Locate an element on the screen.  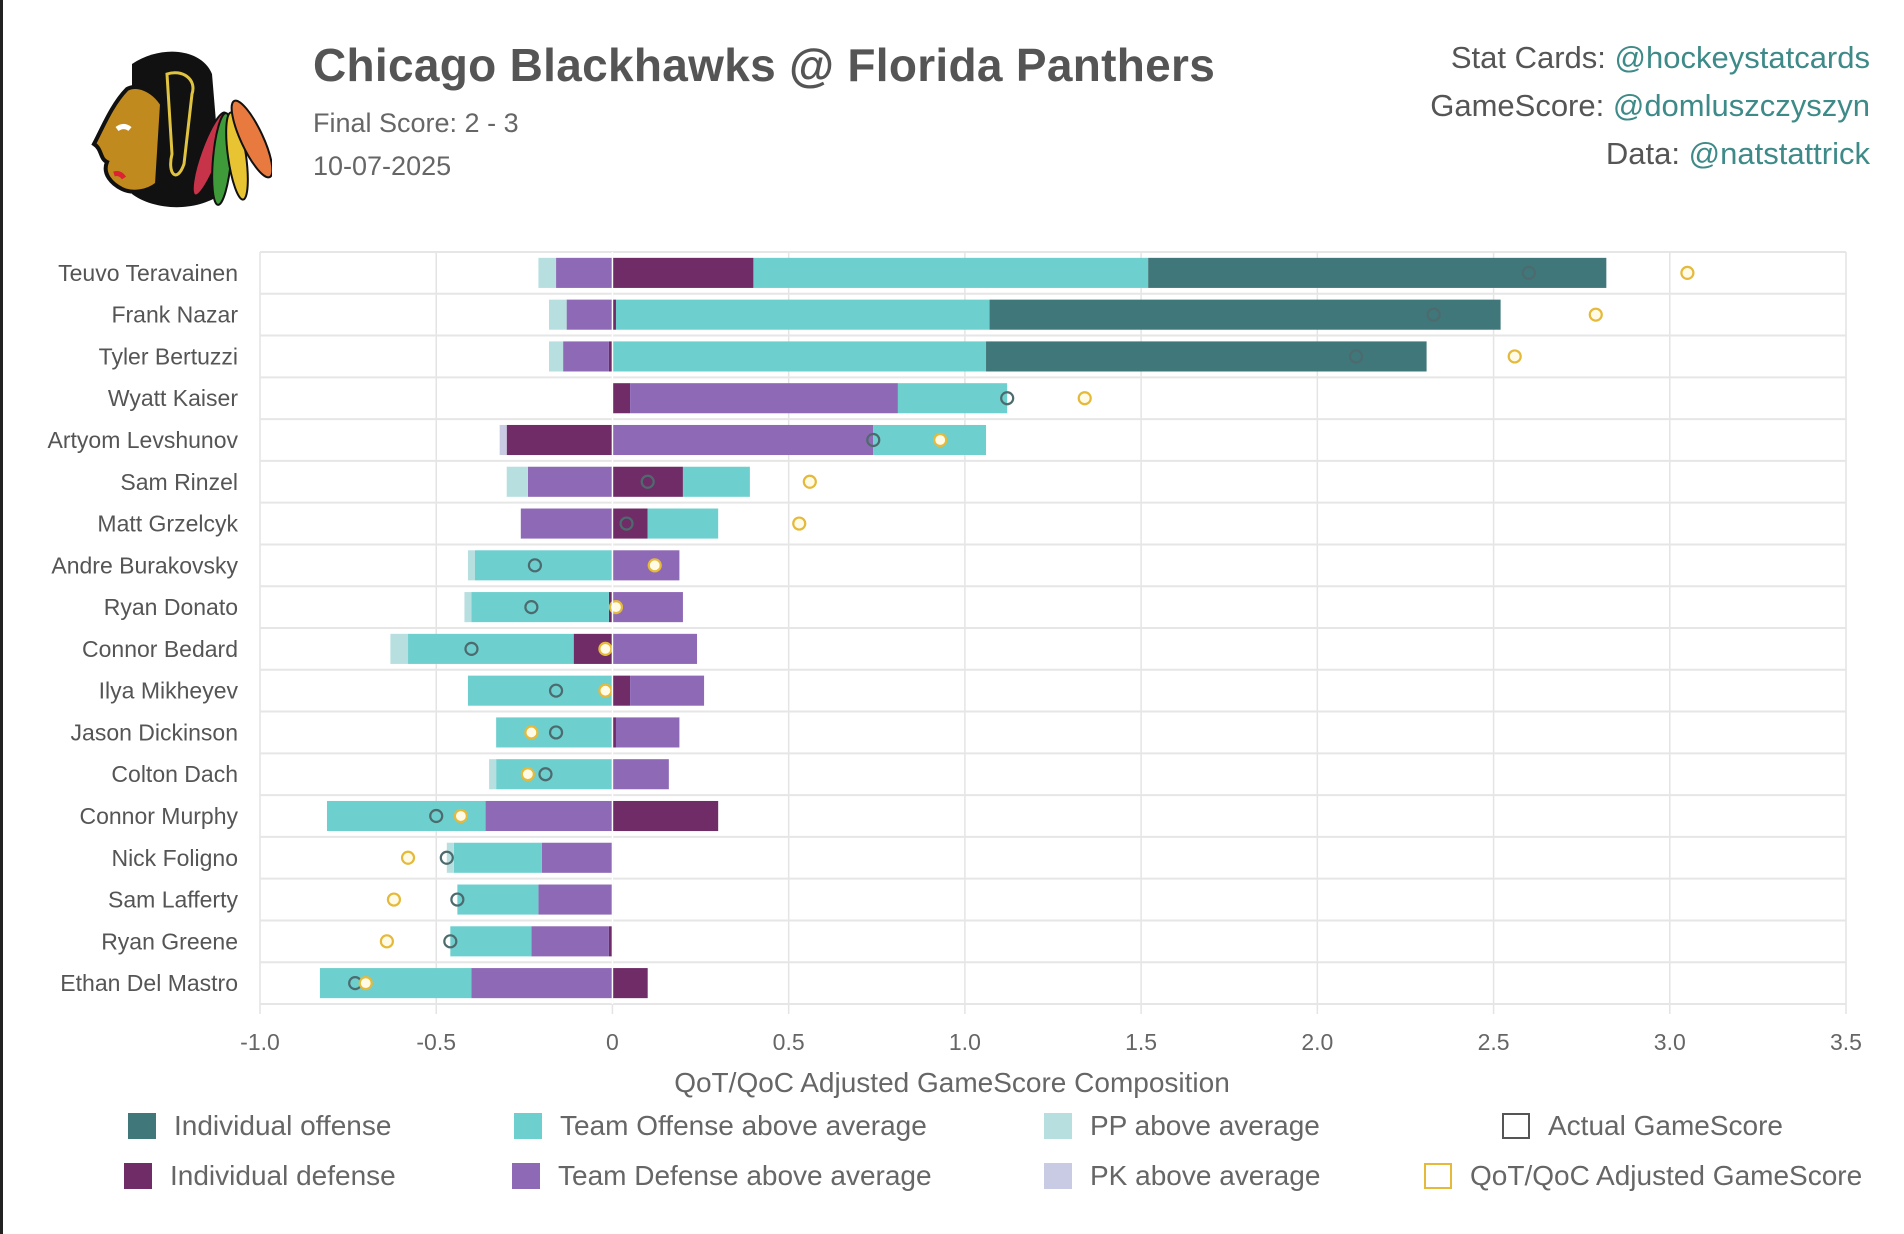
player-label: Andre Burakovsky is located at coordinates (144, 565).